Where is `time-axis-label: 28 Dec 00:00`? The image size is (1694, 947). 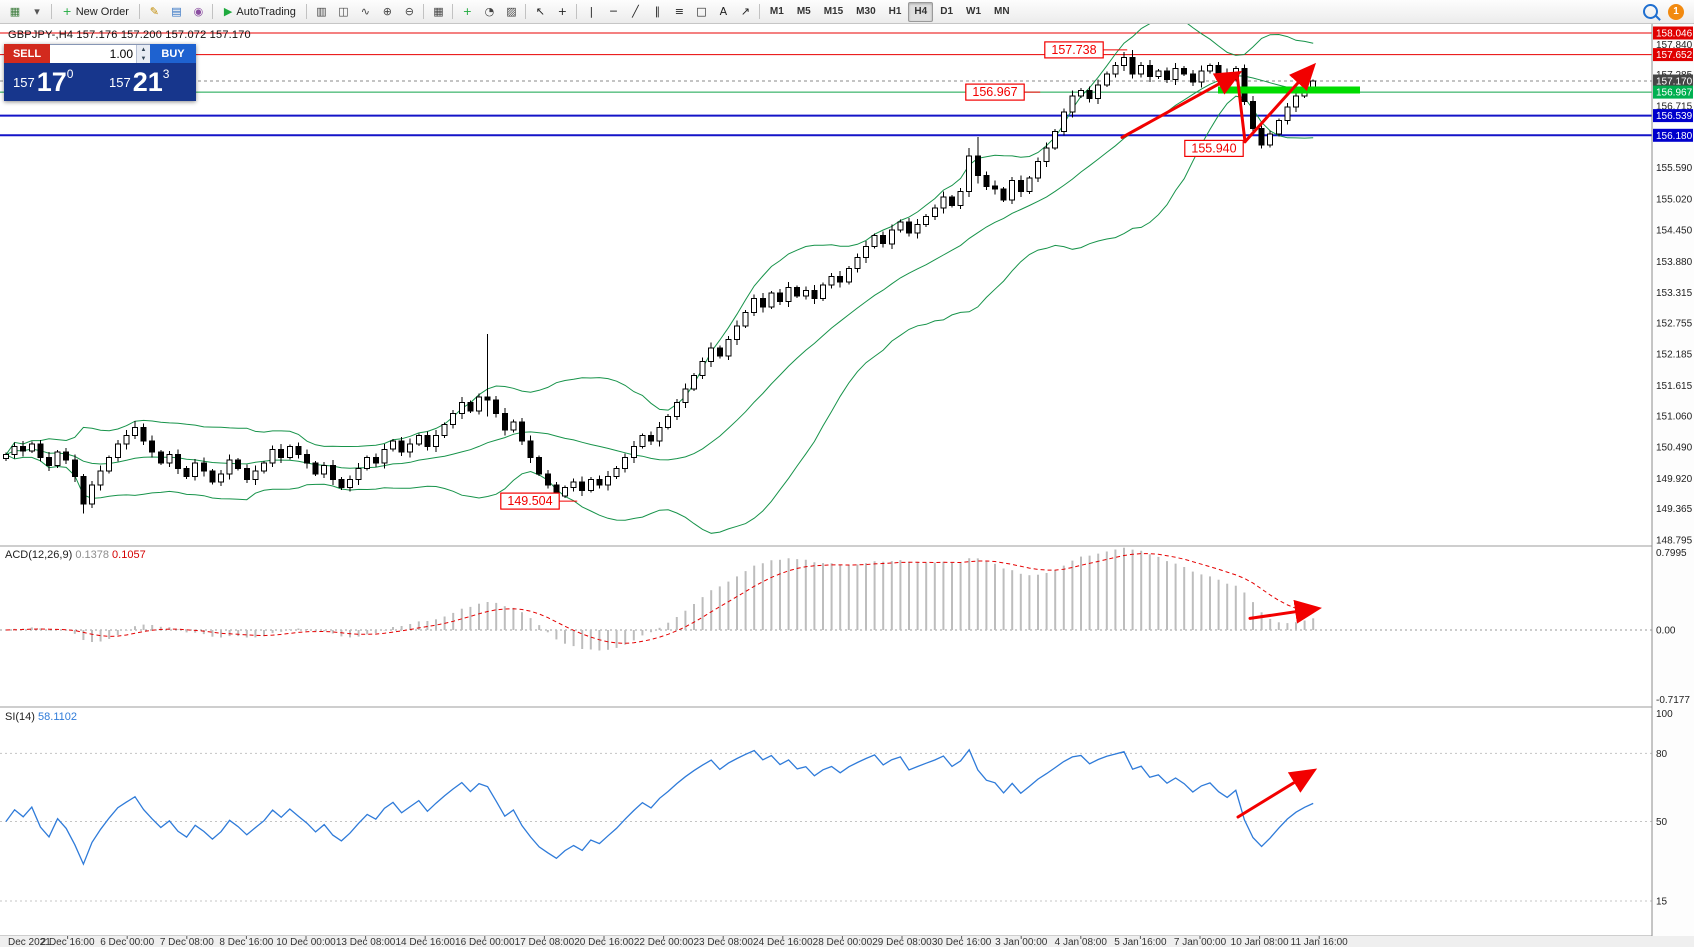 time-axis-label: 28 Dec 00:00 is located at coordinates (843, 942).